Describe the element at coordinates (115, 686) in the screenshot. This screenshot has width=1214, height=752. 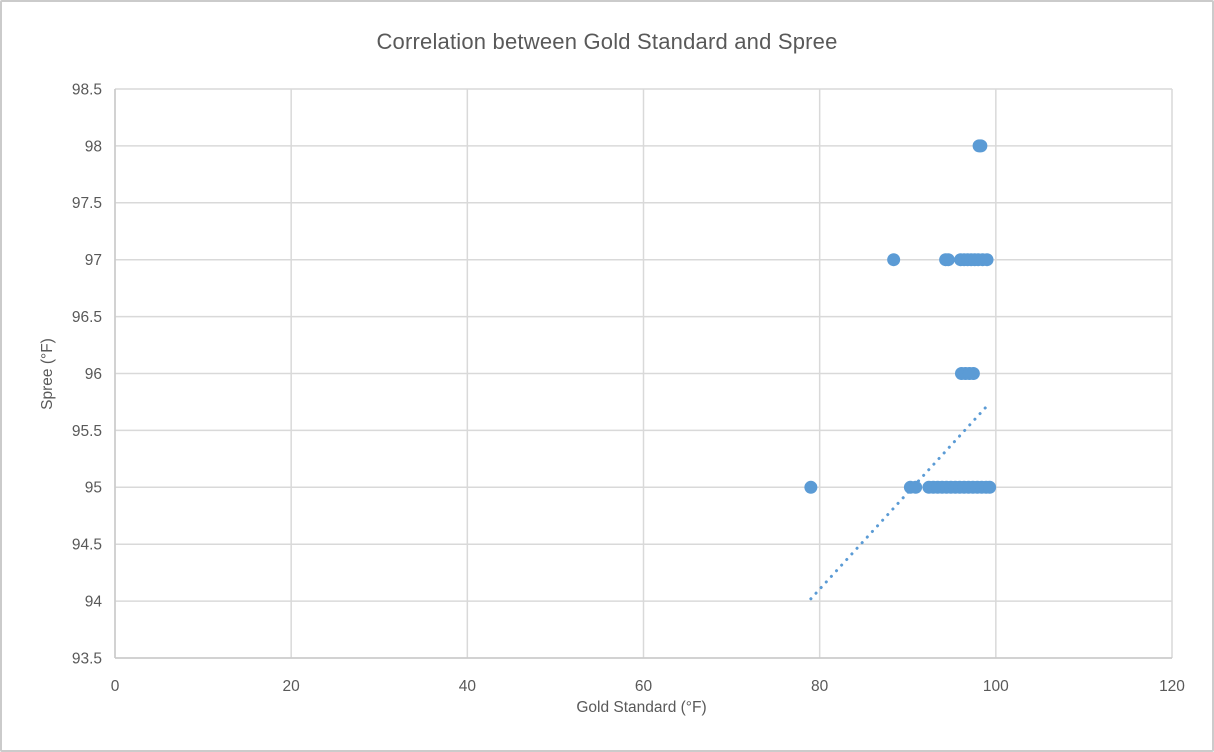
I see `x-tick-label: 0` at that location.